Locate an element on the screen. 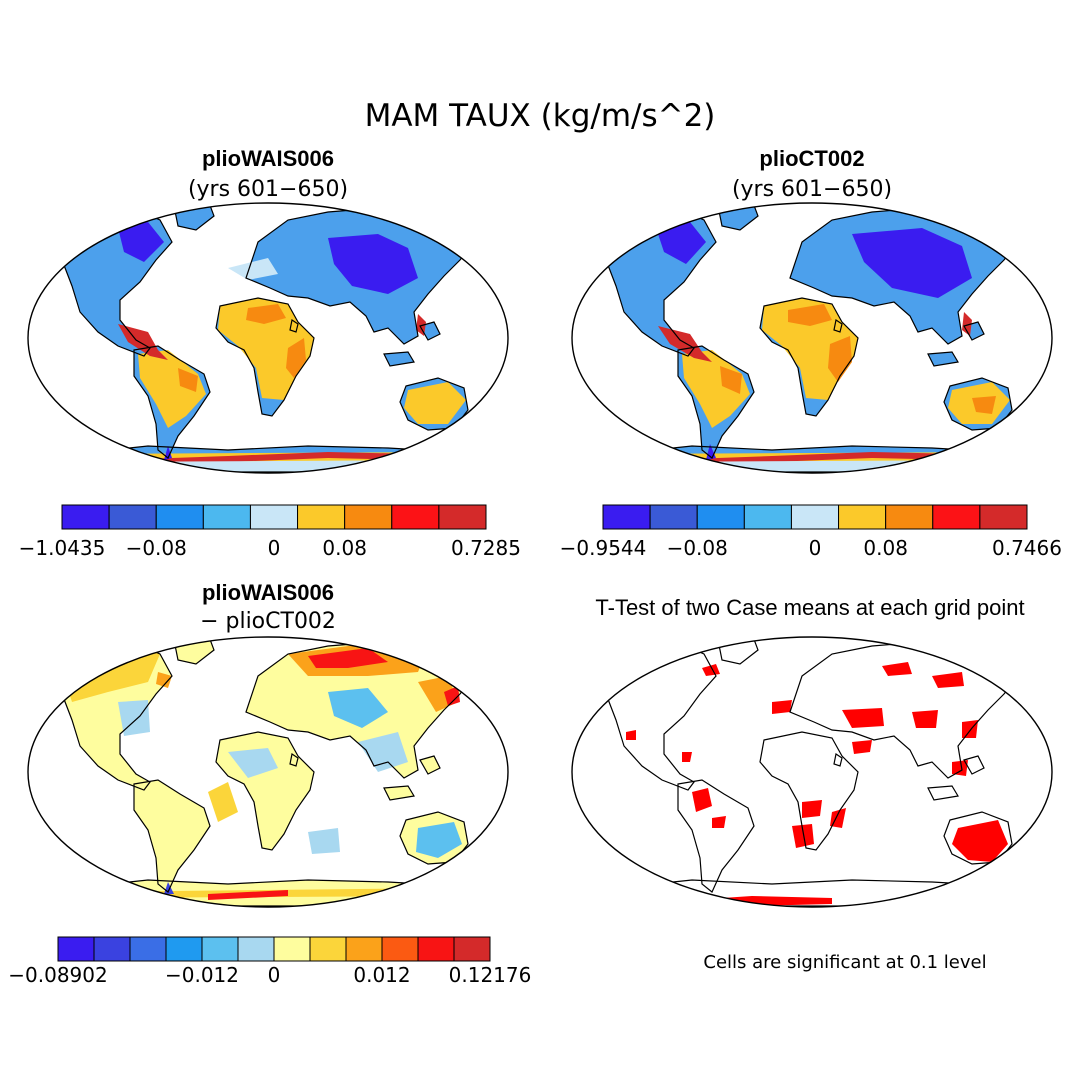 The height and width of the screenshot is (1080, 1080). panel1-subheading: (yrs 601−650) is located at coordinates (268, 189).